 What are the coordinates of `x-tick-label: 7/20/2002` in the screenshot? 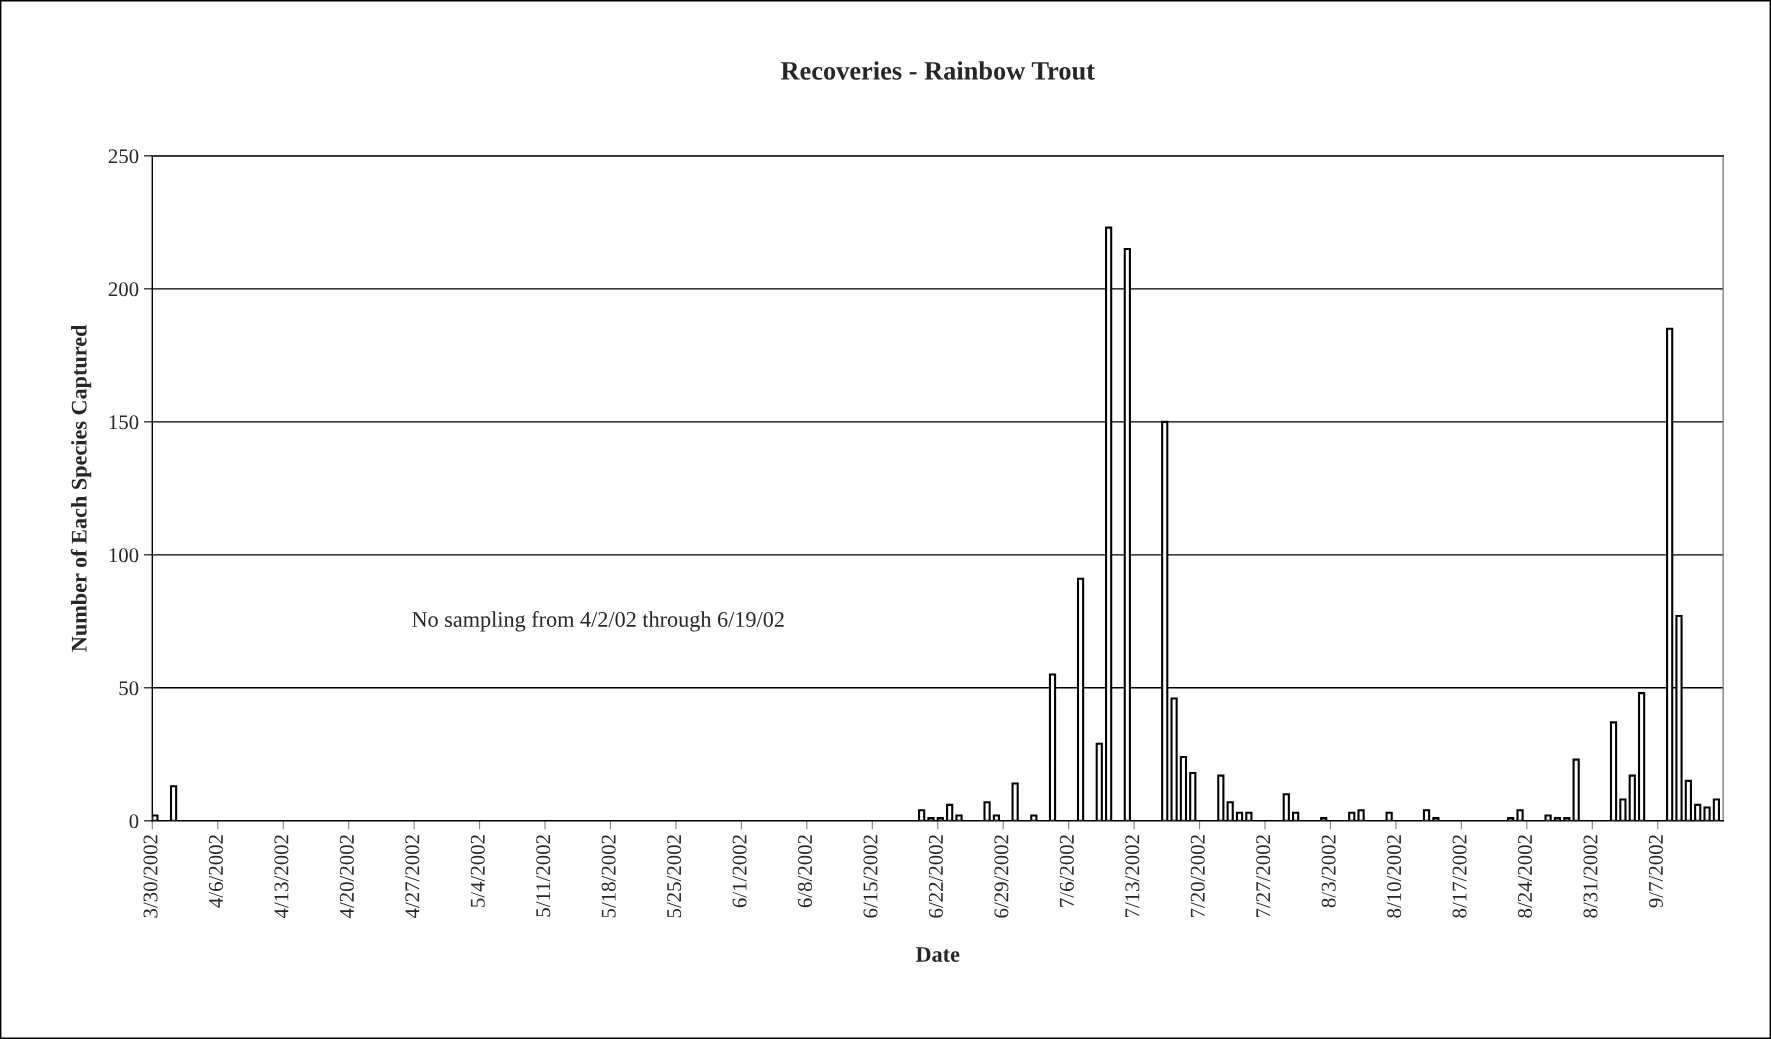 It's located at (1197, 876).